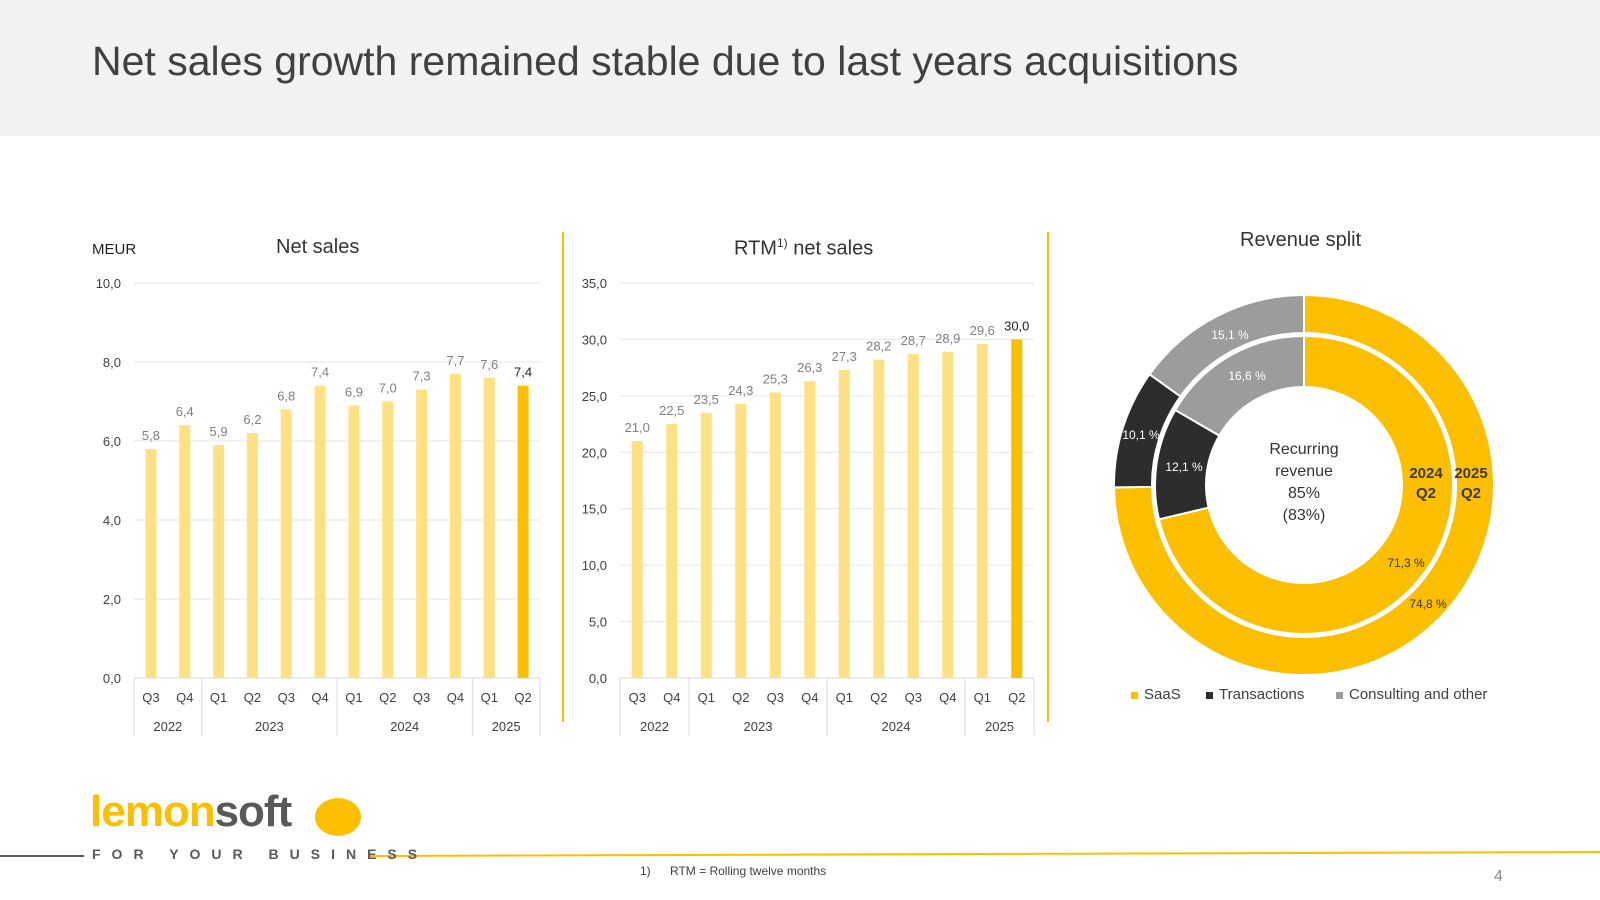  I want to click on net-sales-year-label: 2022, so click(167, 726).